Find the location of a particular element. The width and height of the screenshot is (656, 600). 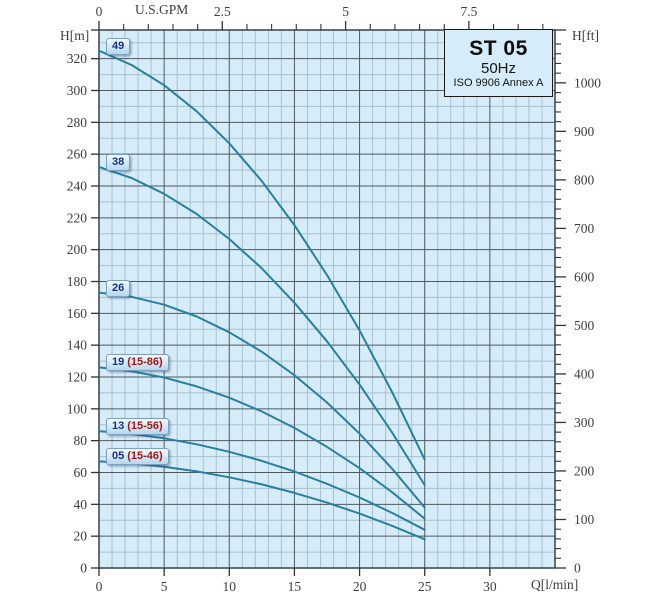

left-axis-tick-label: 200 is located at coordinates (77, 249).